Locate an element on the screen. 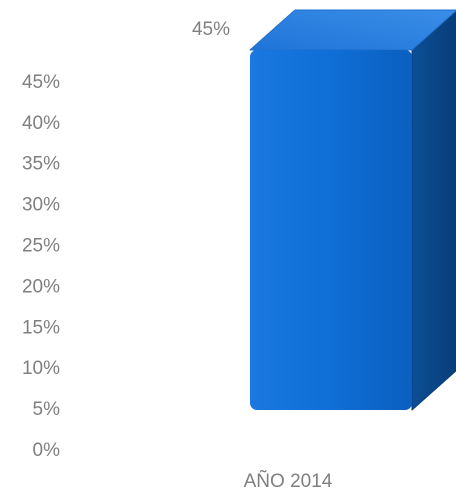  y-tick-label: 10% is located at coordinates (41, 368).